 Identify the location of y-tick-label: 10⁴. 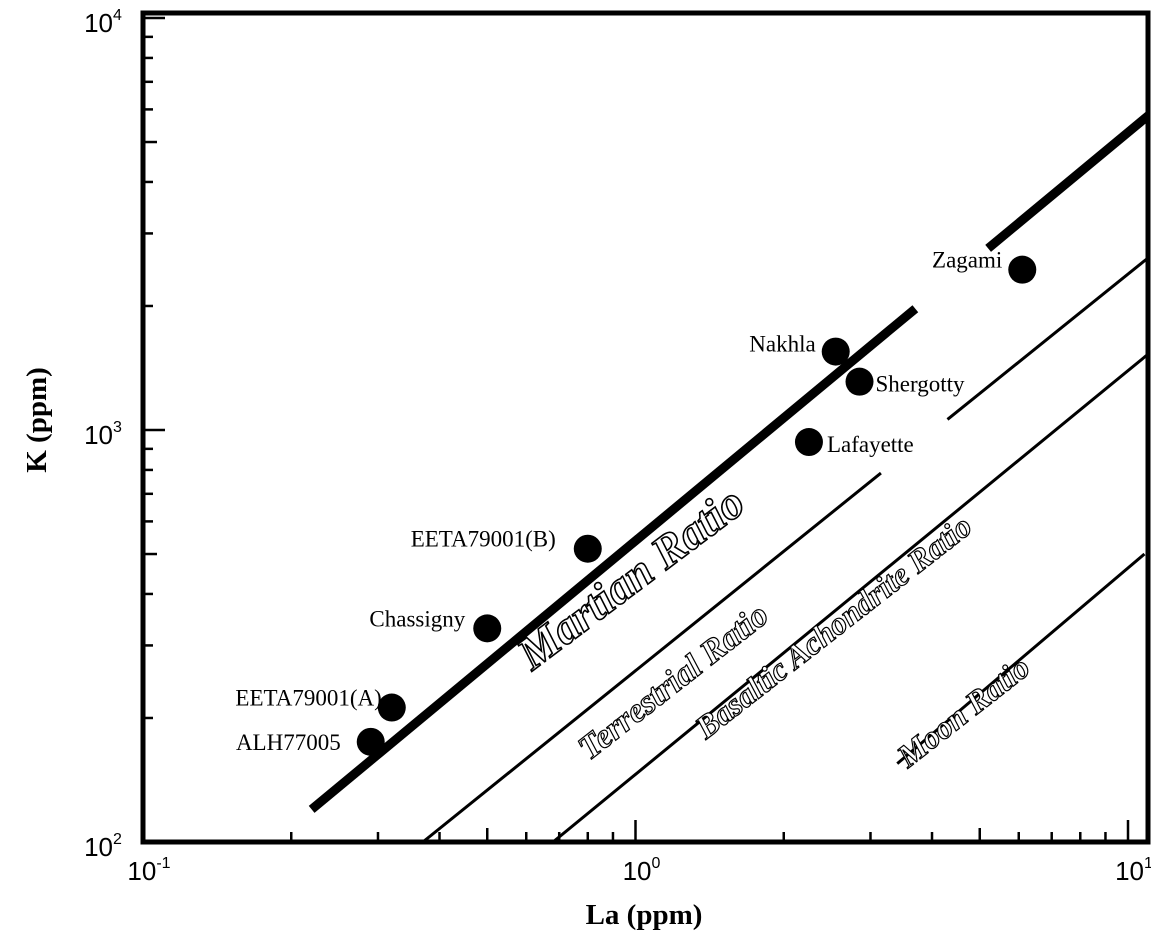
(103, 22).